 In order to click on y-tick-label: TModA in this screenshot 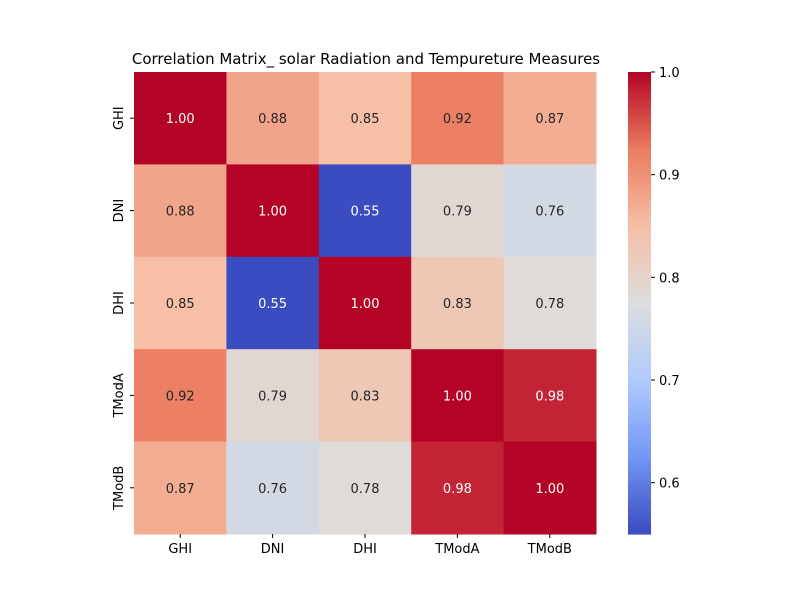, I will do `click(119, 395)`.